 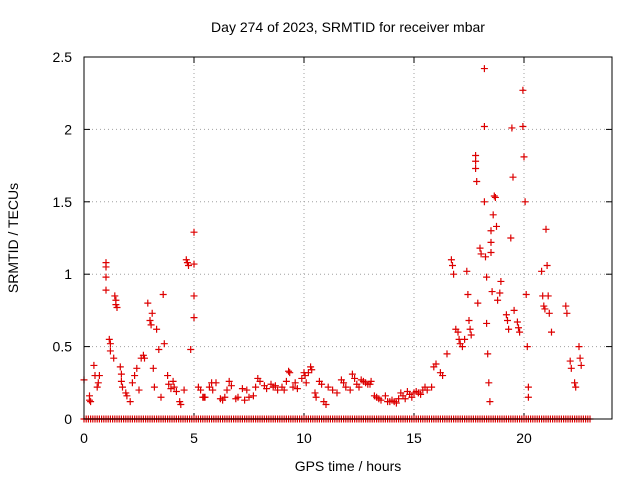 I want to click on x-tick-label: 15, so click(x=414, y=438).